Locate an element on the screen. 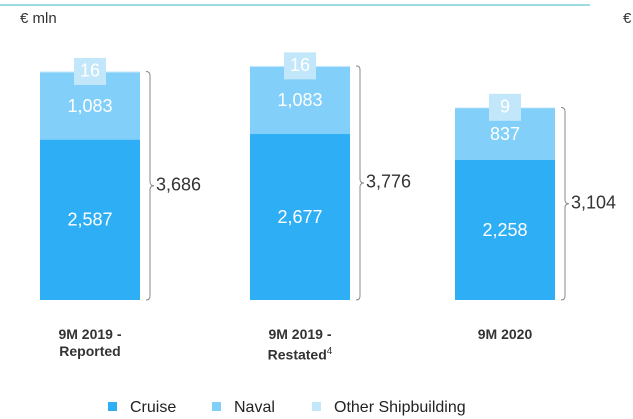  total-label: 3,776 is located at coordinates (388, 182).